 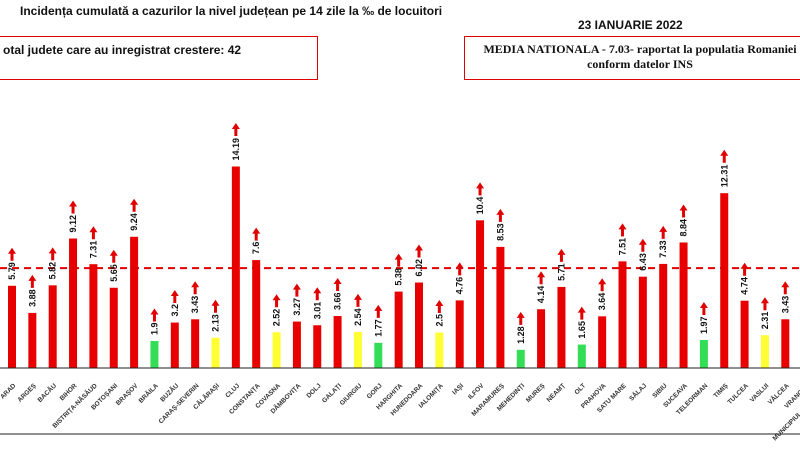 What do you see at coordinates (114, 273) in the screenshot?
I see `value-label: 5.65` at bounding box center [114, 273].